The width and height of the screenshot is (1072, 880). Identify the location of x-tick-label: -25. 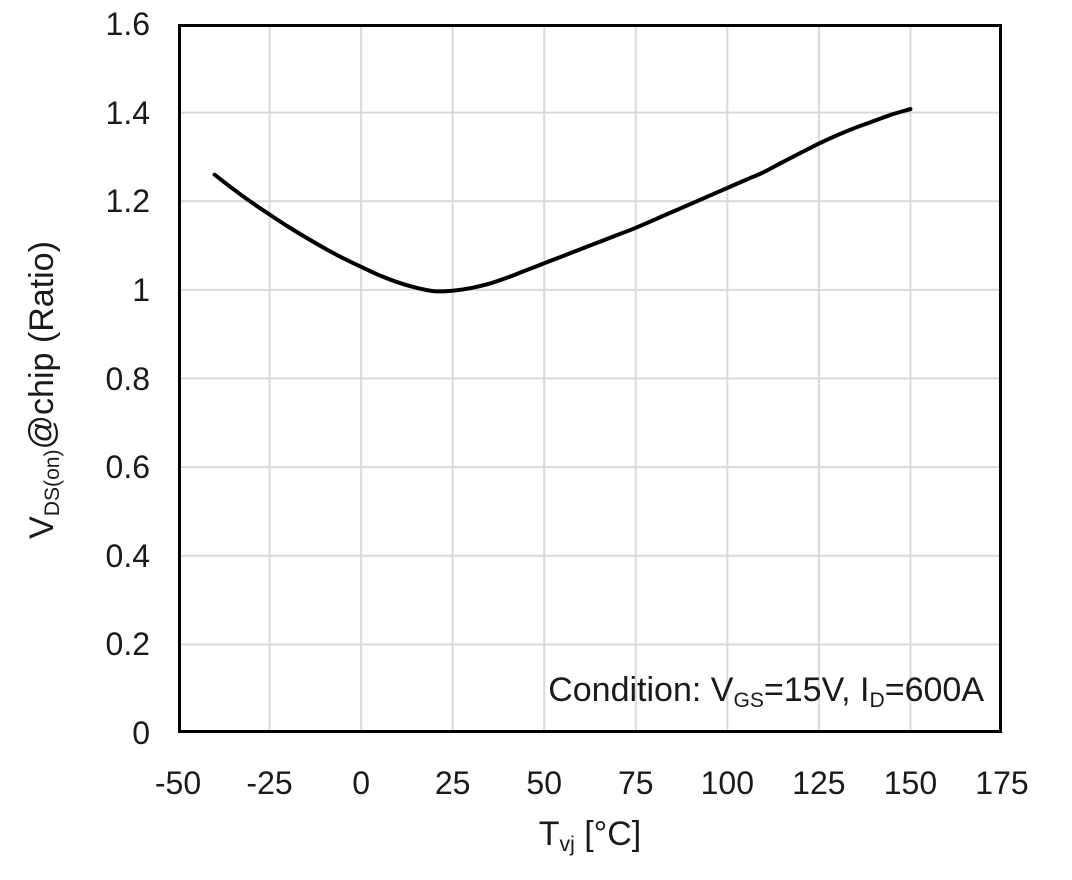
(269, 783).